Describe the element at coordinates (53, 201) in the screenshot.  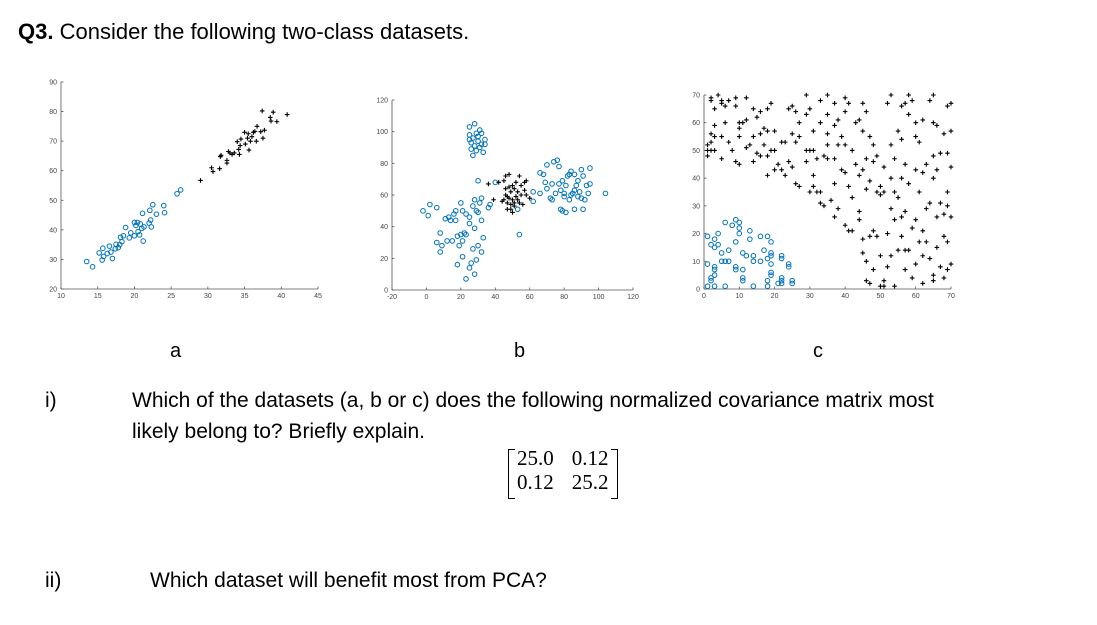
I see `y-tick-label: 50` at that location.